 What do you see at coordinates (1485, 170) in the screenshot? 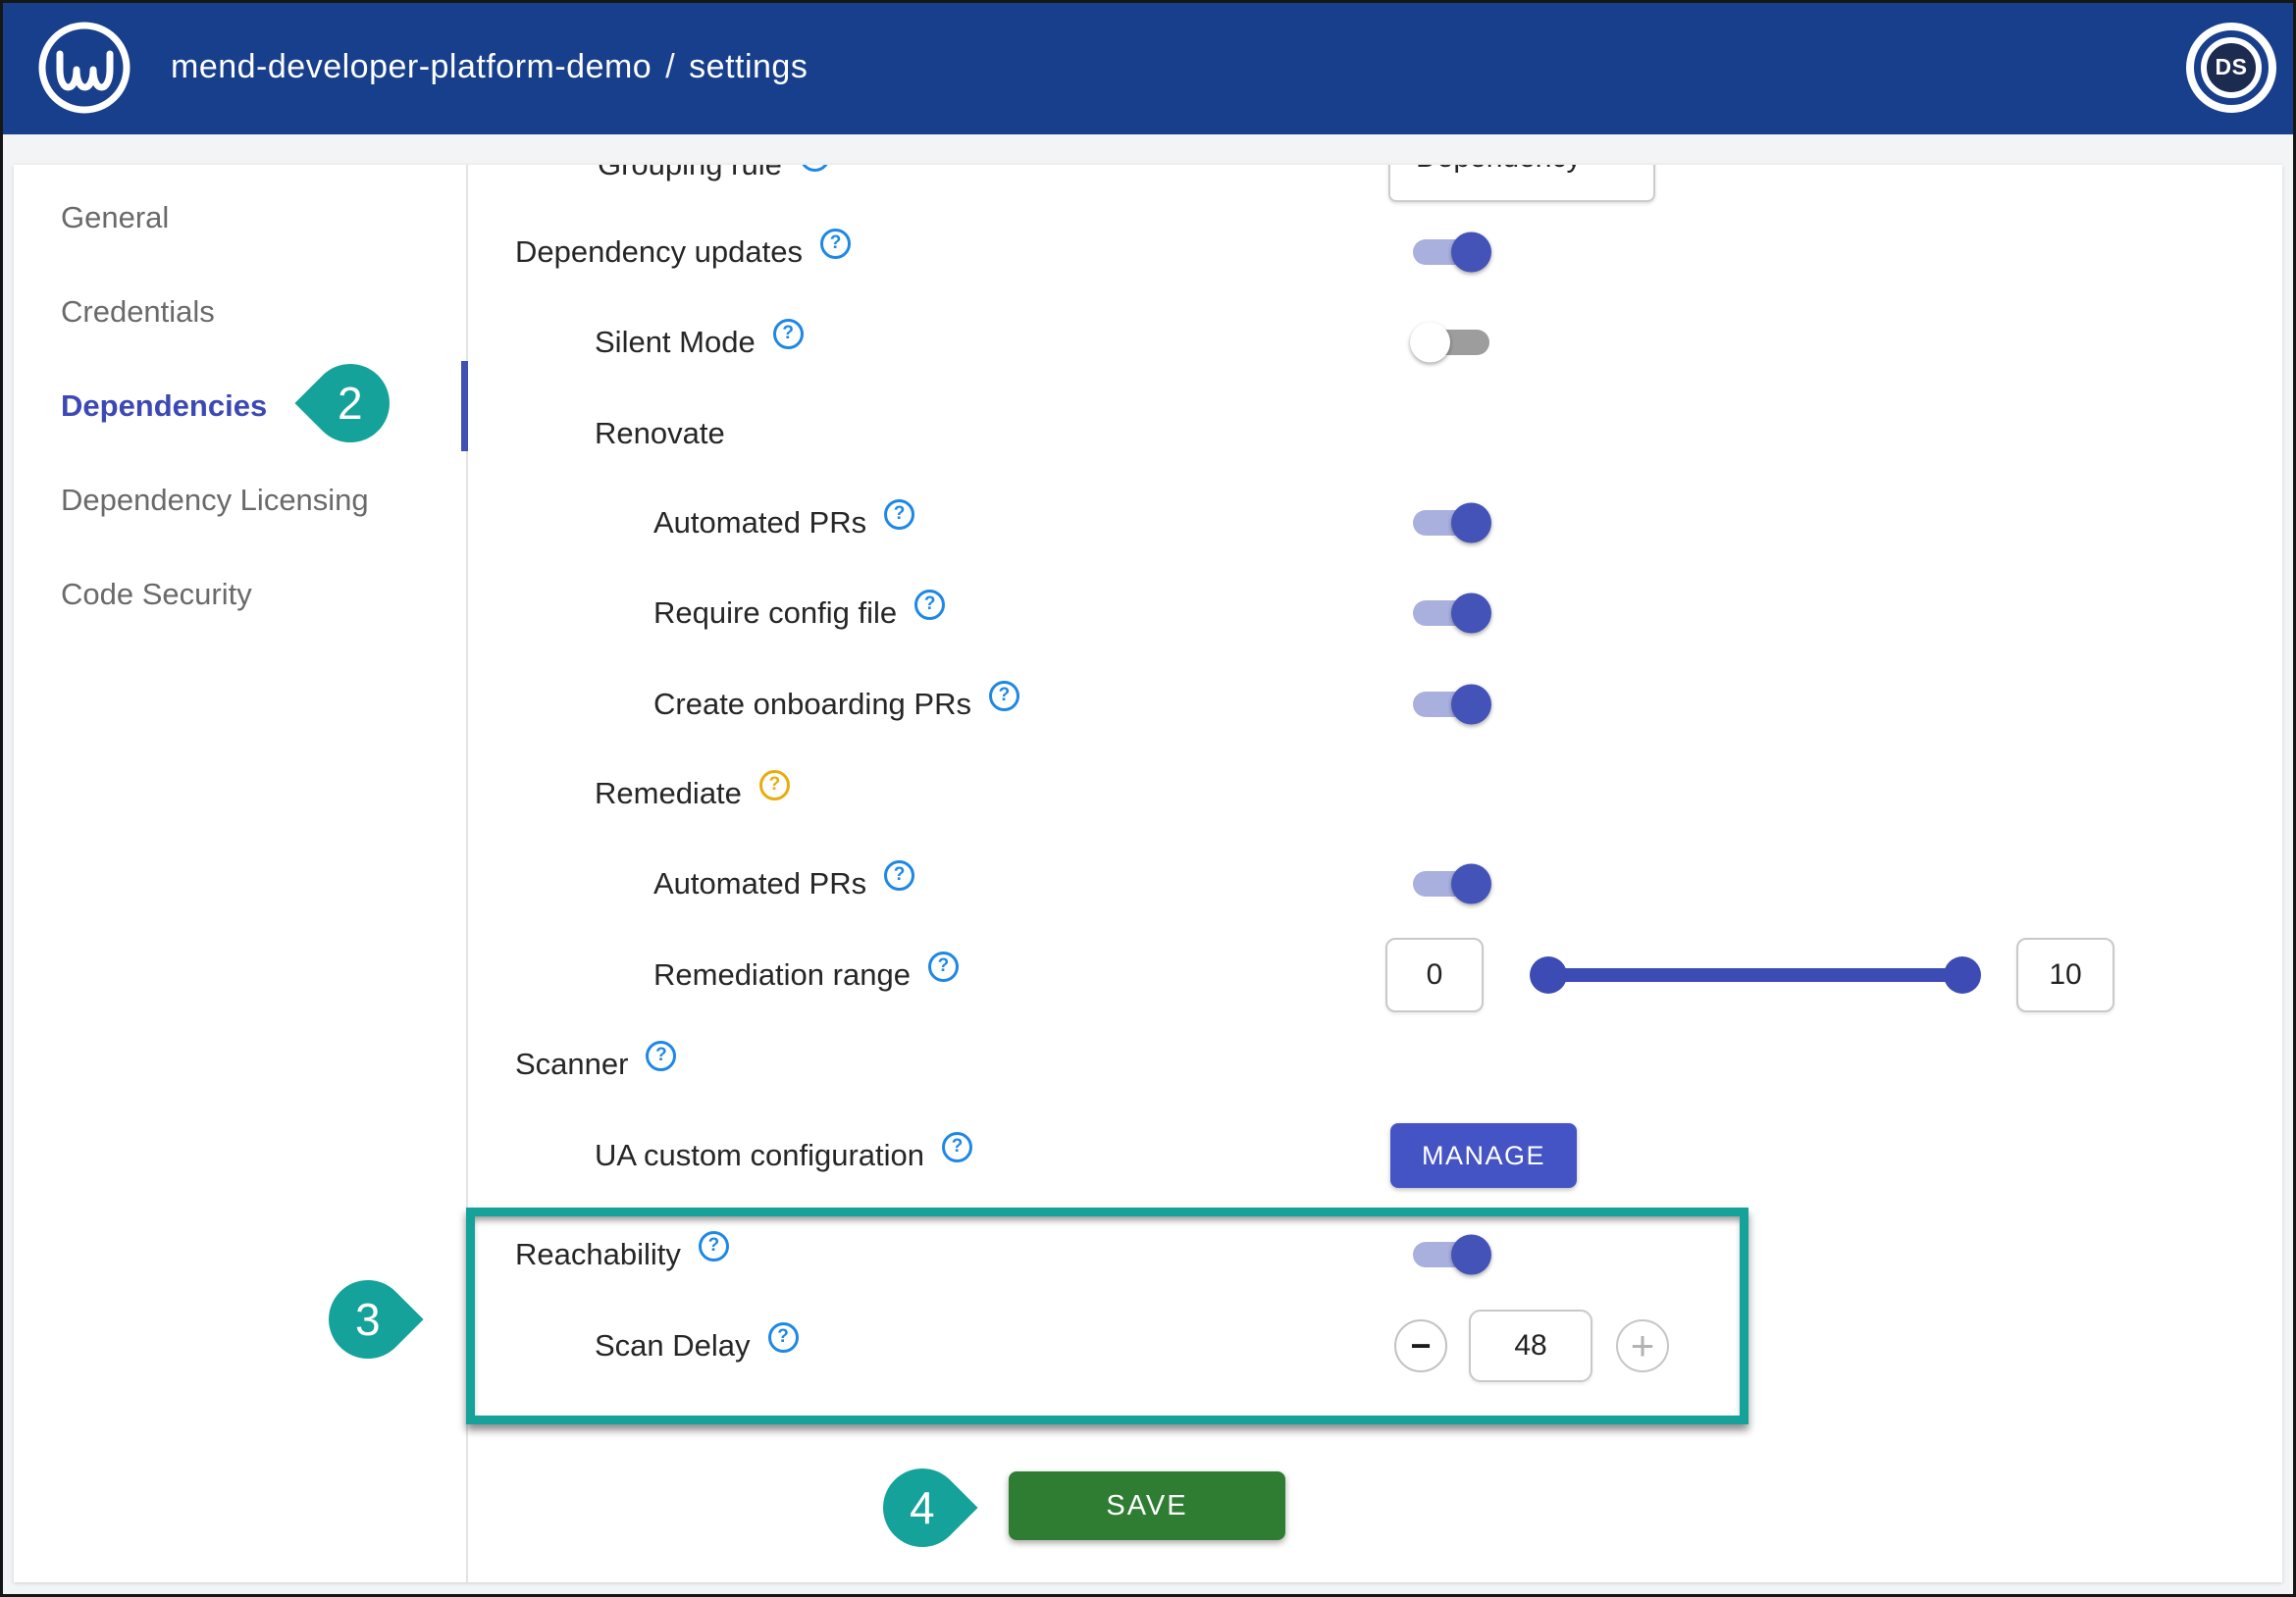
I see `grouping-rule-value: Dependency` at bounding box center [1485, 170].